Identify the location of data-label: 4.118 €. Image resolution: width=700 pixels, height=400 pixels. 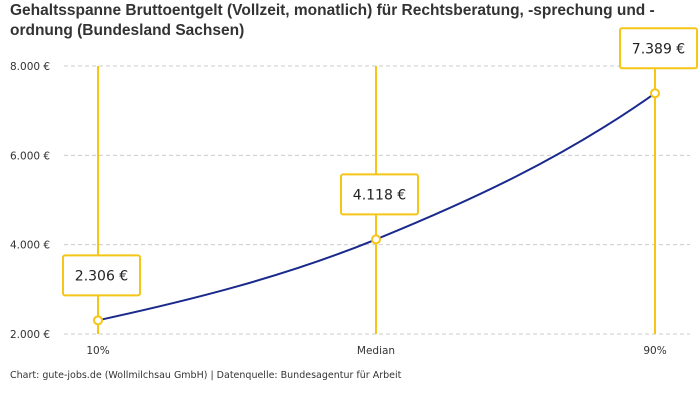
(379, 195).